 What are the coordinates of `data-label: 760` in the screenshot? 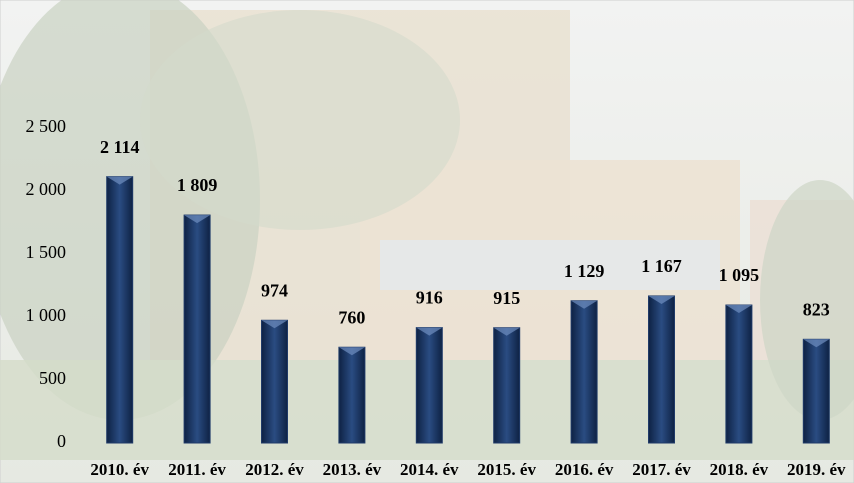 It's located at (351, 317).